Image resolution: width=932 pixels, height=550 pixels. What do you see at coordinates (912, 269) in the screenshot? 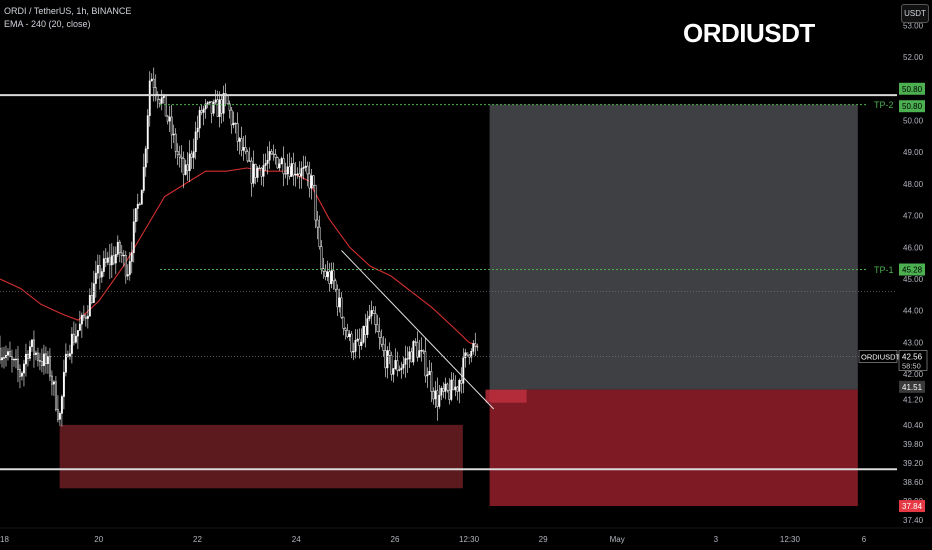
I see `tp1-price-bg` at bounding box center [912, 269].